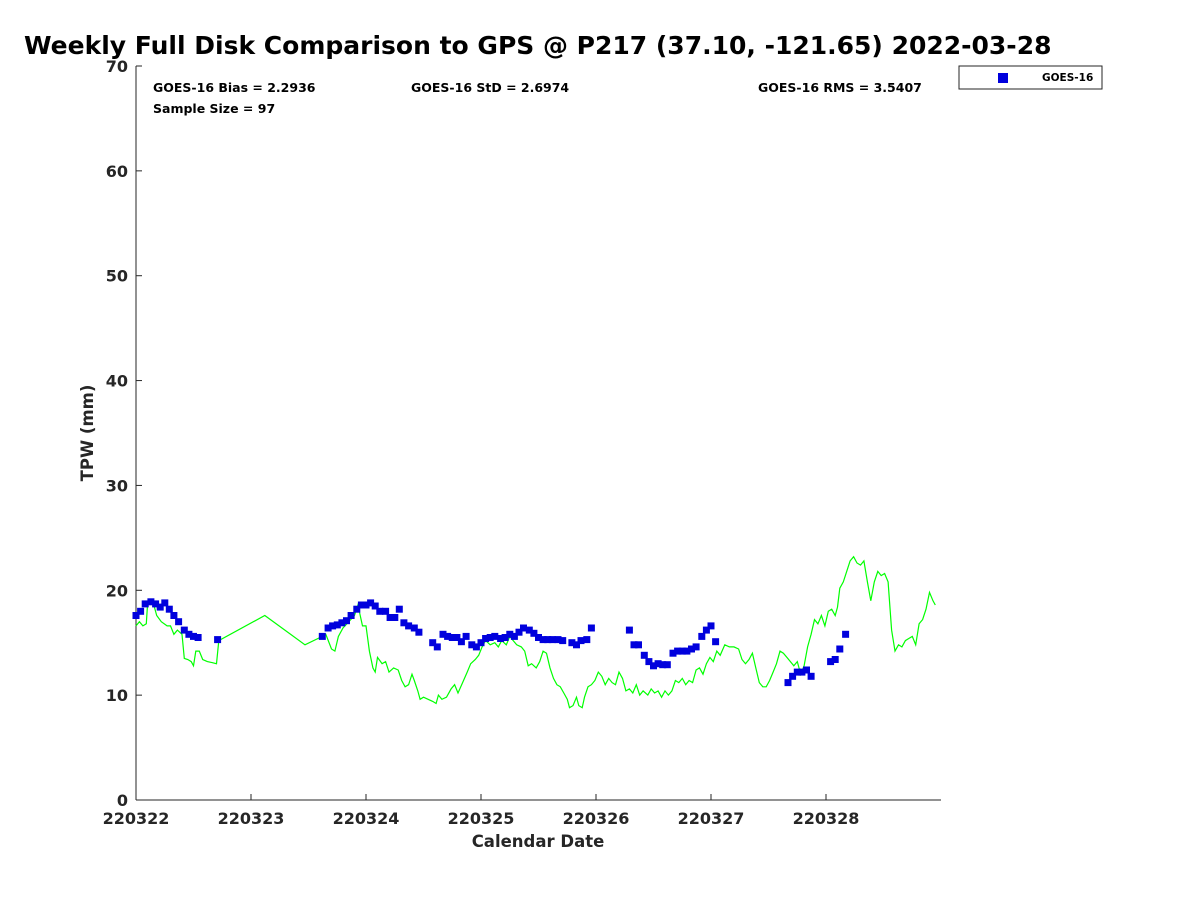 The width and height of the screenshot is (1200, 900). What do you see at coordinates (122, 800) in the screenshot?
I see `y-tick-label: 0` at bounding box center [122, 800].